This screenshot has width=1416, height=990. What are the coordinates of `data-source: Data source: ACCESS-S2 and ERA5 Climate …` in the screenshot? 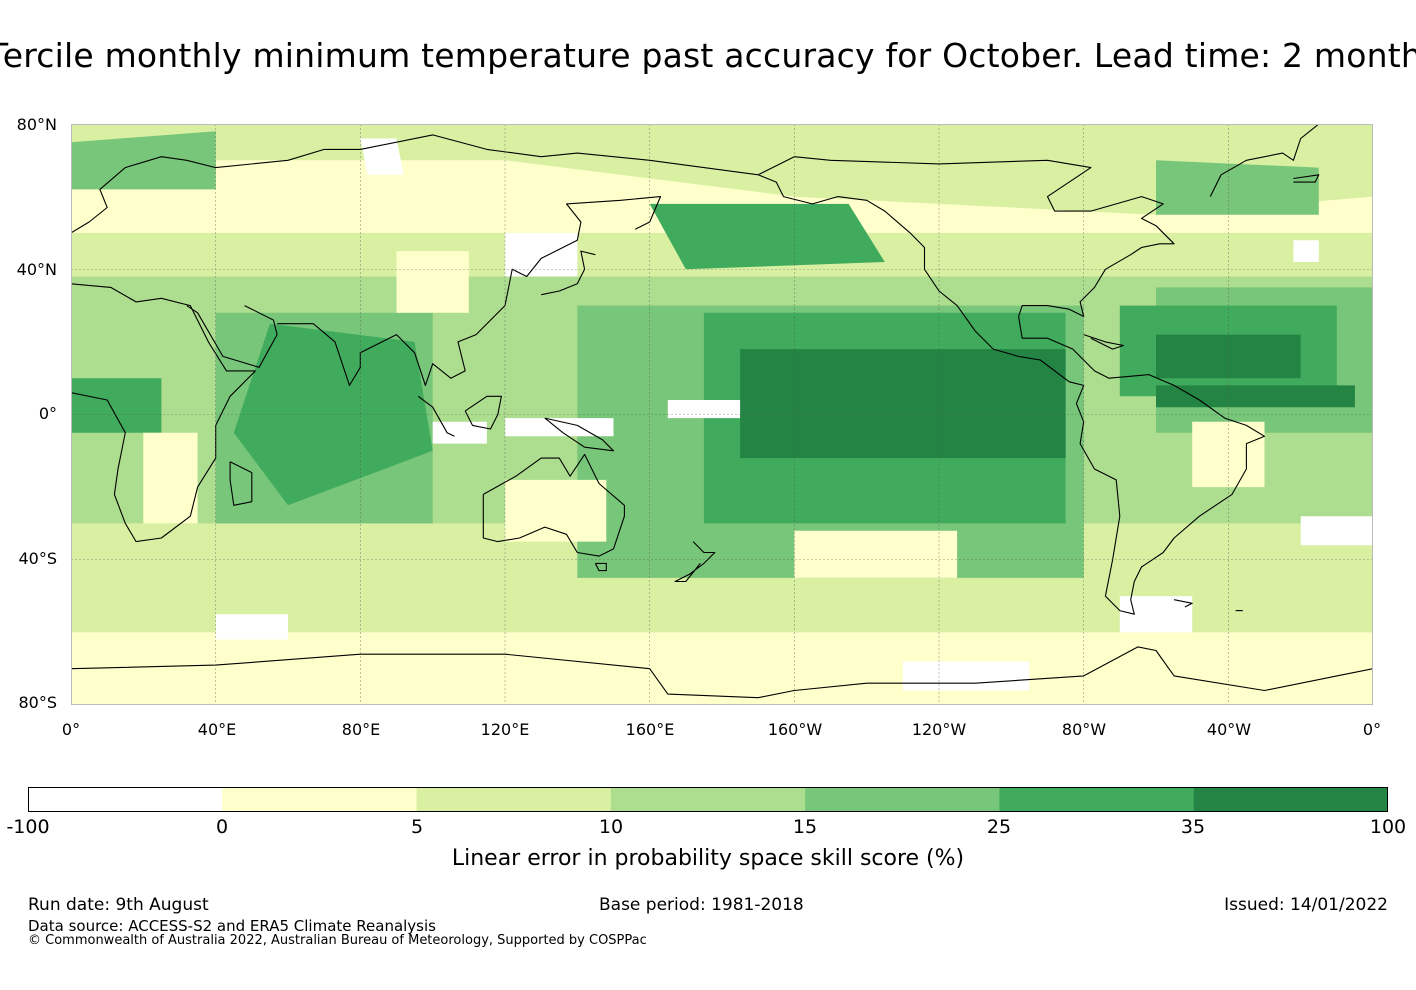 It's located at (232, 926).